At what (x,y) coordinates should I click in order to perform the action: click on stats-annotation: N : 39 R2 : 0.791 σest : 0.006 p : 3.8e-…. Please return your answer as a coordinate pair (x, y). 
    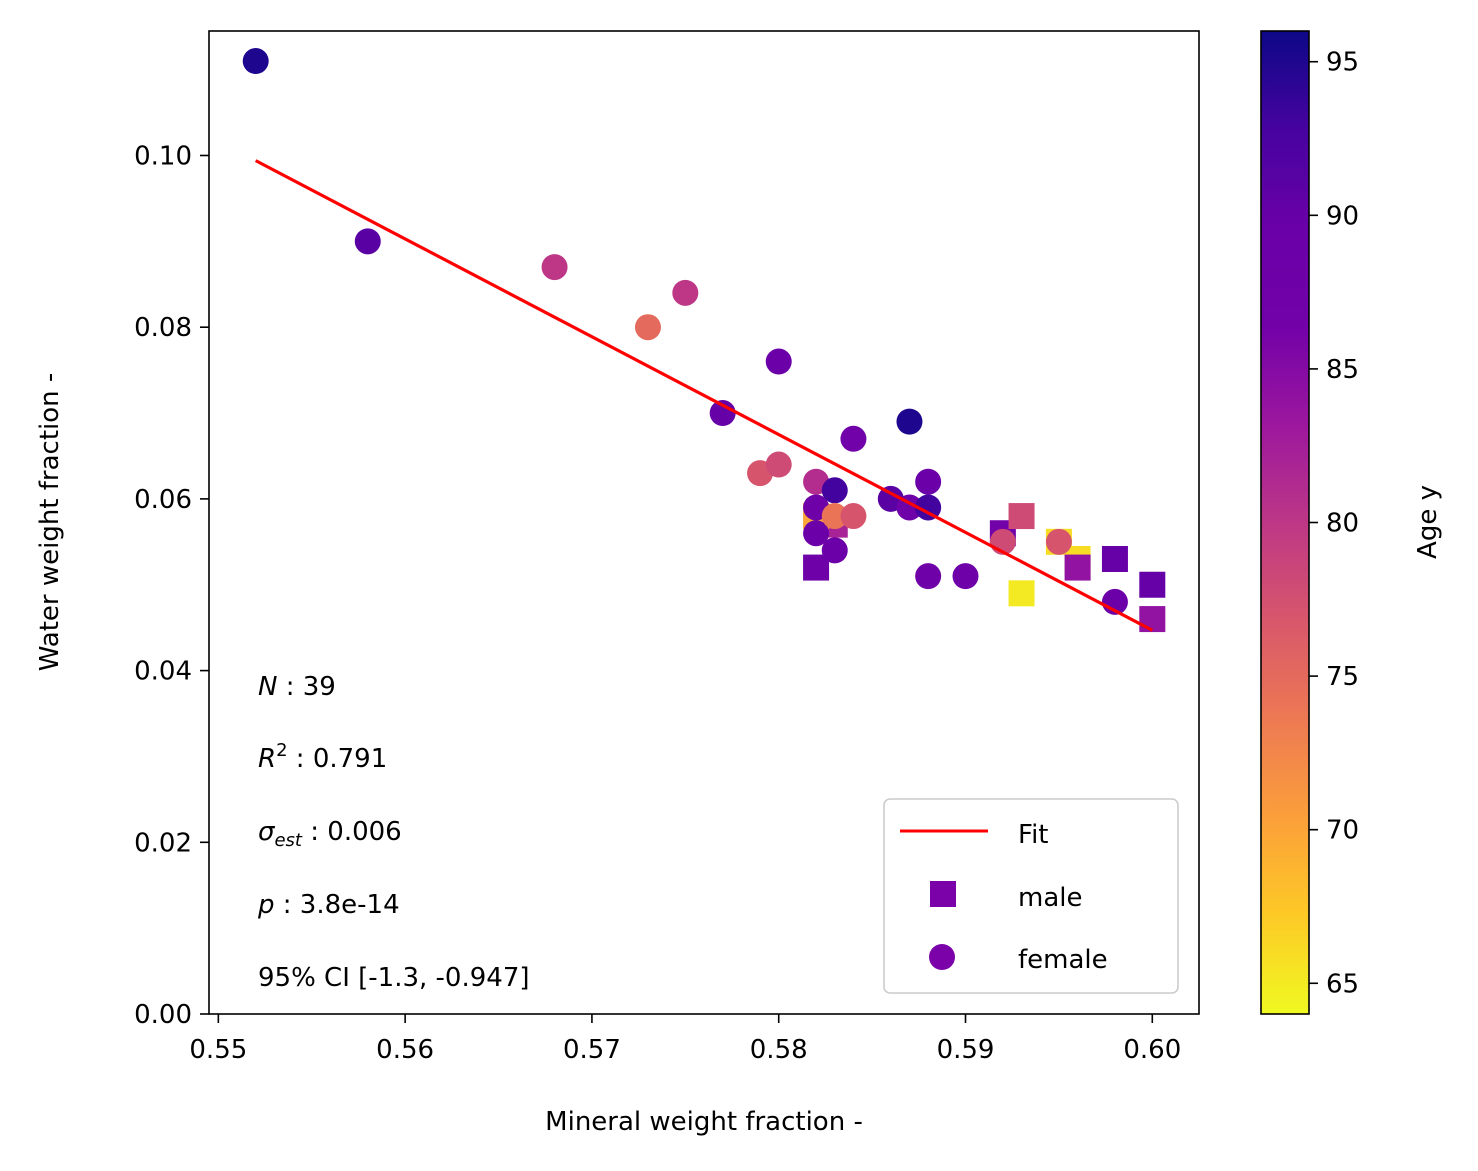
    Looking at the image, I should click on (393, 832).